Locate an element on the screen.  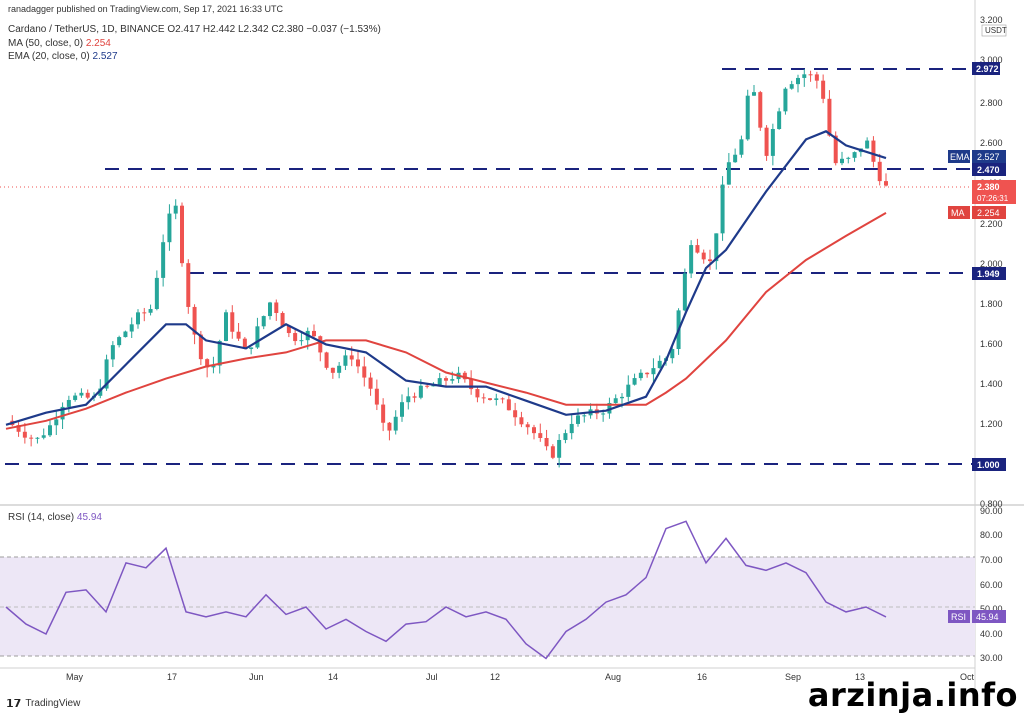
badge-rsi: RSI 45.94 is located at coordinates (977, 616).